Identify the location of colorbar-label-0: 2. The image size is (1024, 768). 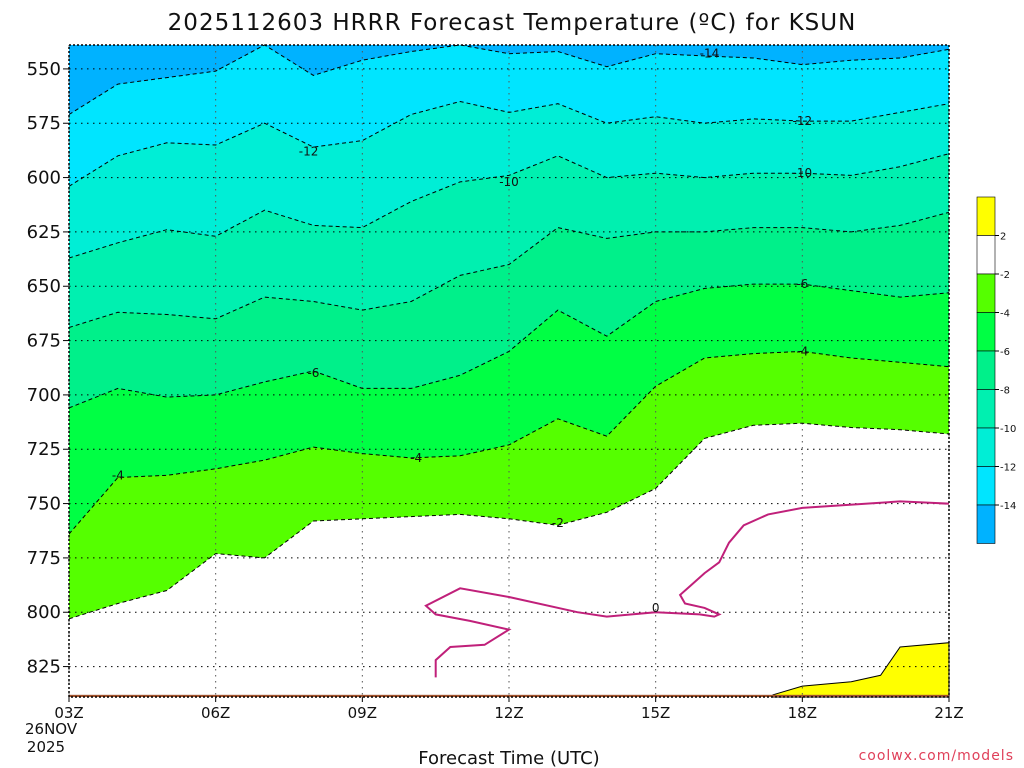
(1003, 237).